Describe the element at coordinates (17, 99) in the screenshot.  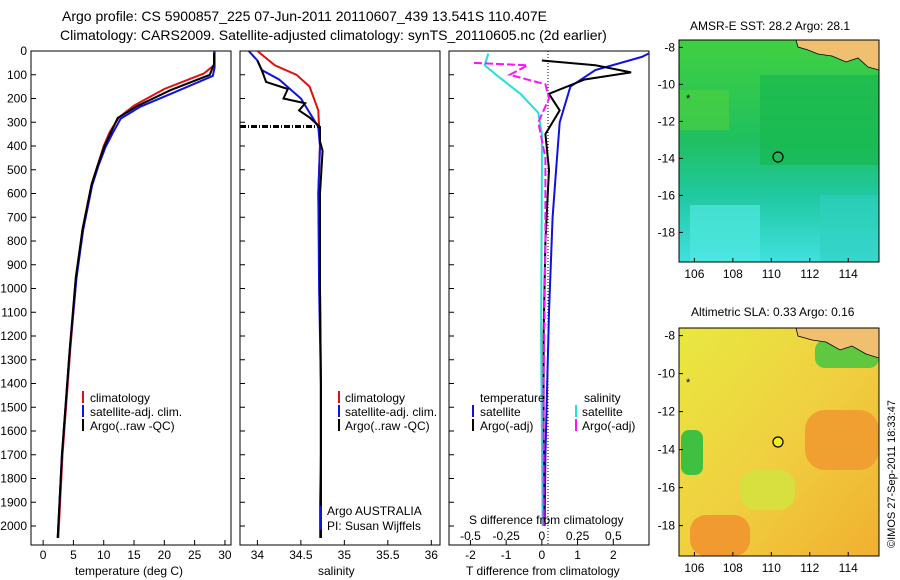
I see `depth-tick-label: 200` at that location.